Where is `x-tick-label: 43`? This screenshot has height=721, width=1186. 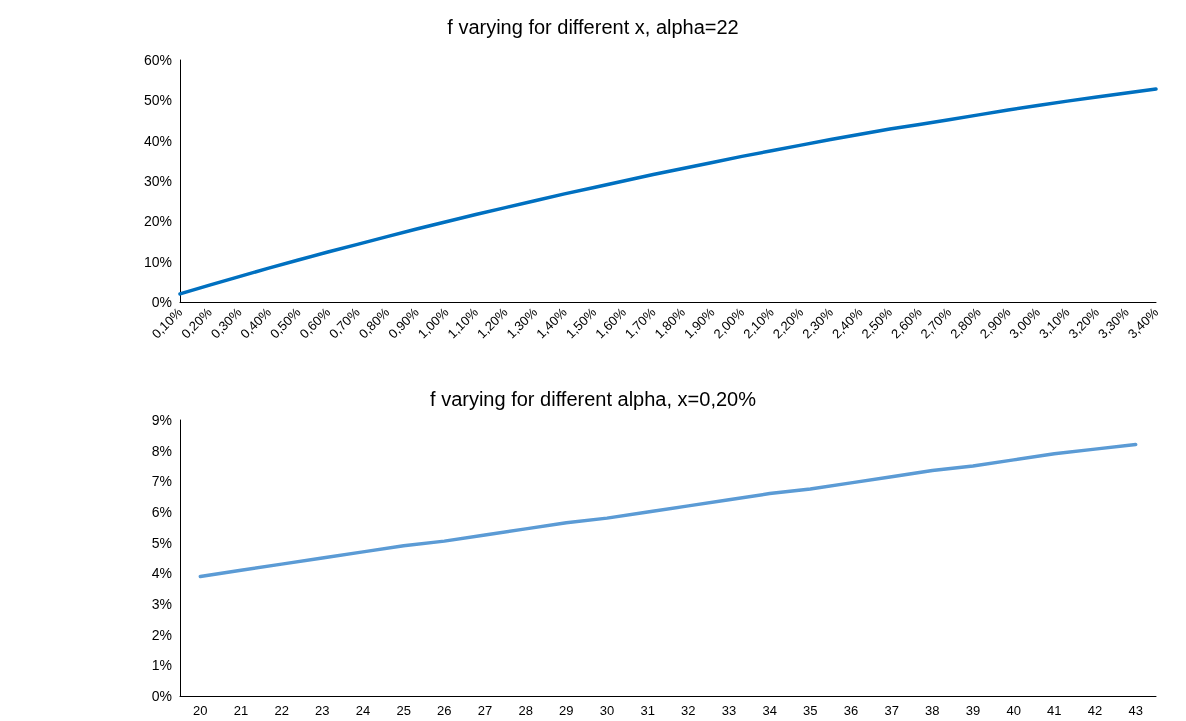
x-tick-label: 43 is located at coordinates (1135, 710).